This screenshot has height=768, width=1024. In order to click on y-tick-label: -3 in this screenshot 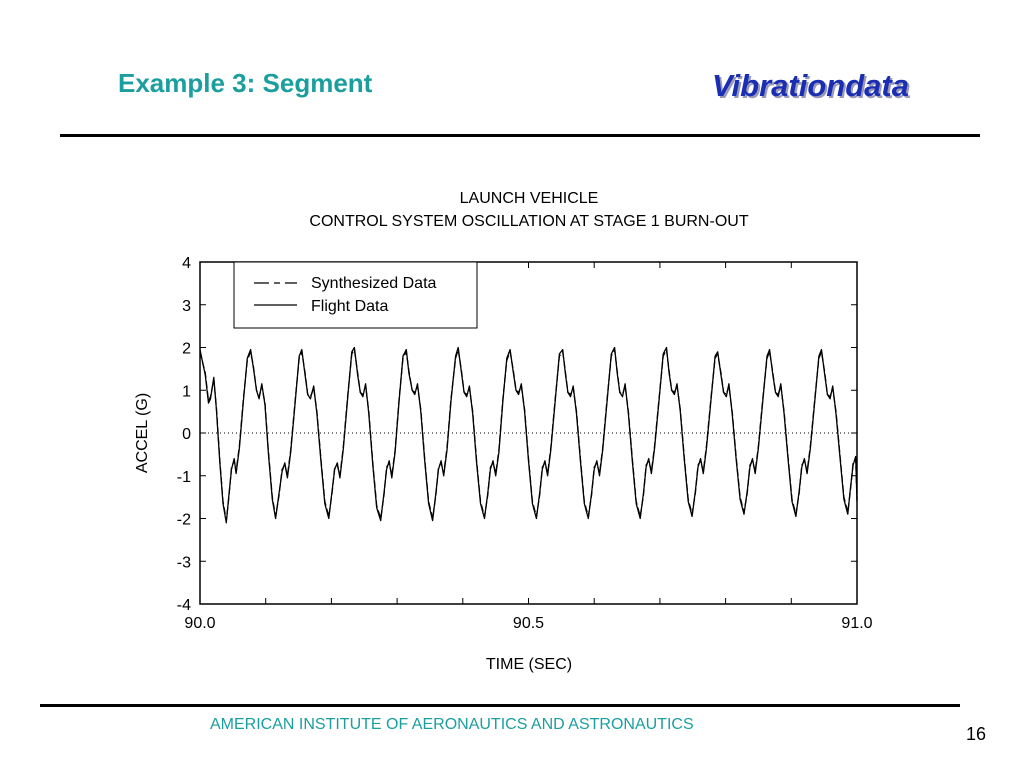, I will do `click(184, 562)`.